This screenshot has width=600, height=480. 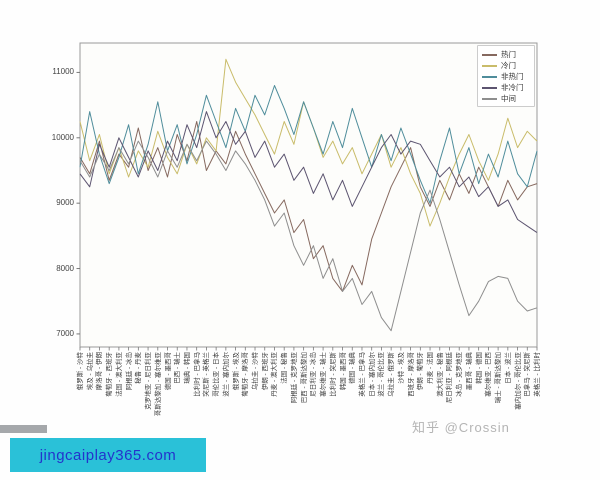 I want to click on x-tick-label: 哥伦比亚 - 日本, so click(x=217, y=374).